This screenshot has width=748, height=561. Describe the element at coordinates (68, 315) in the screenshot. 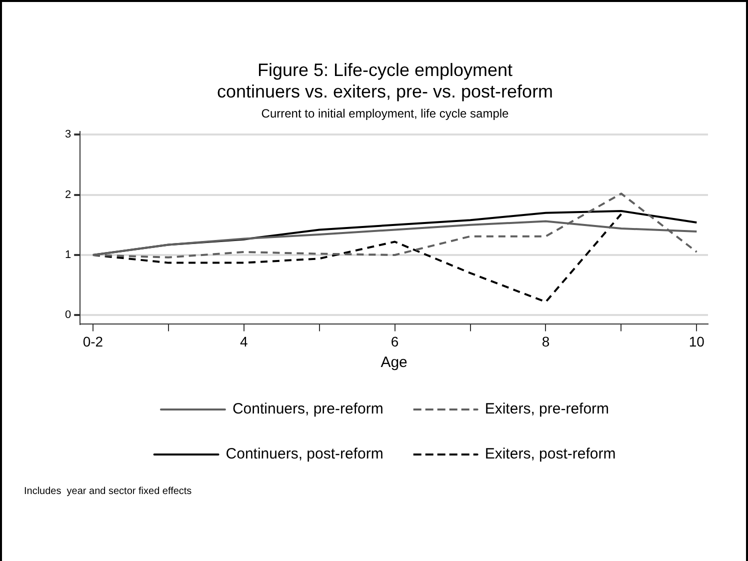

I see `y-tick-label: 0` at that location.